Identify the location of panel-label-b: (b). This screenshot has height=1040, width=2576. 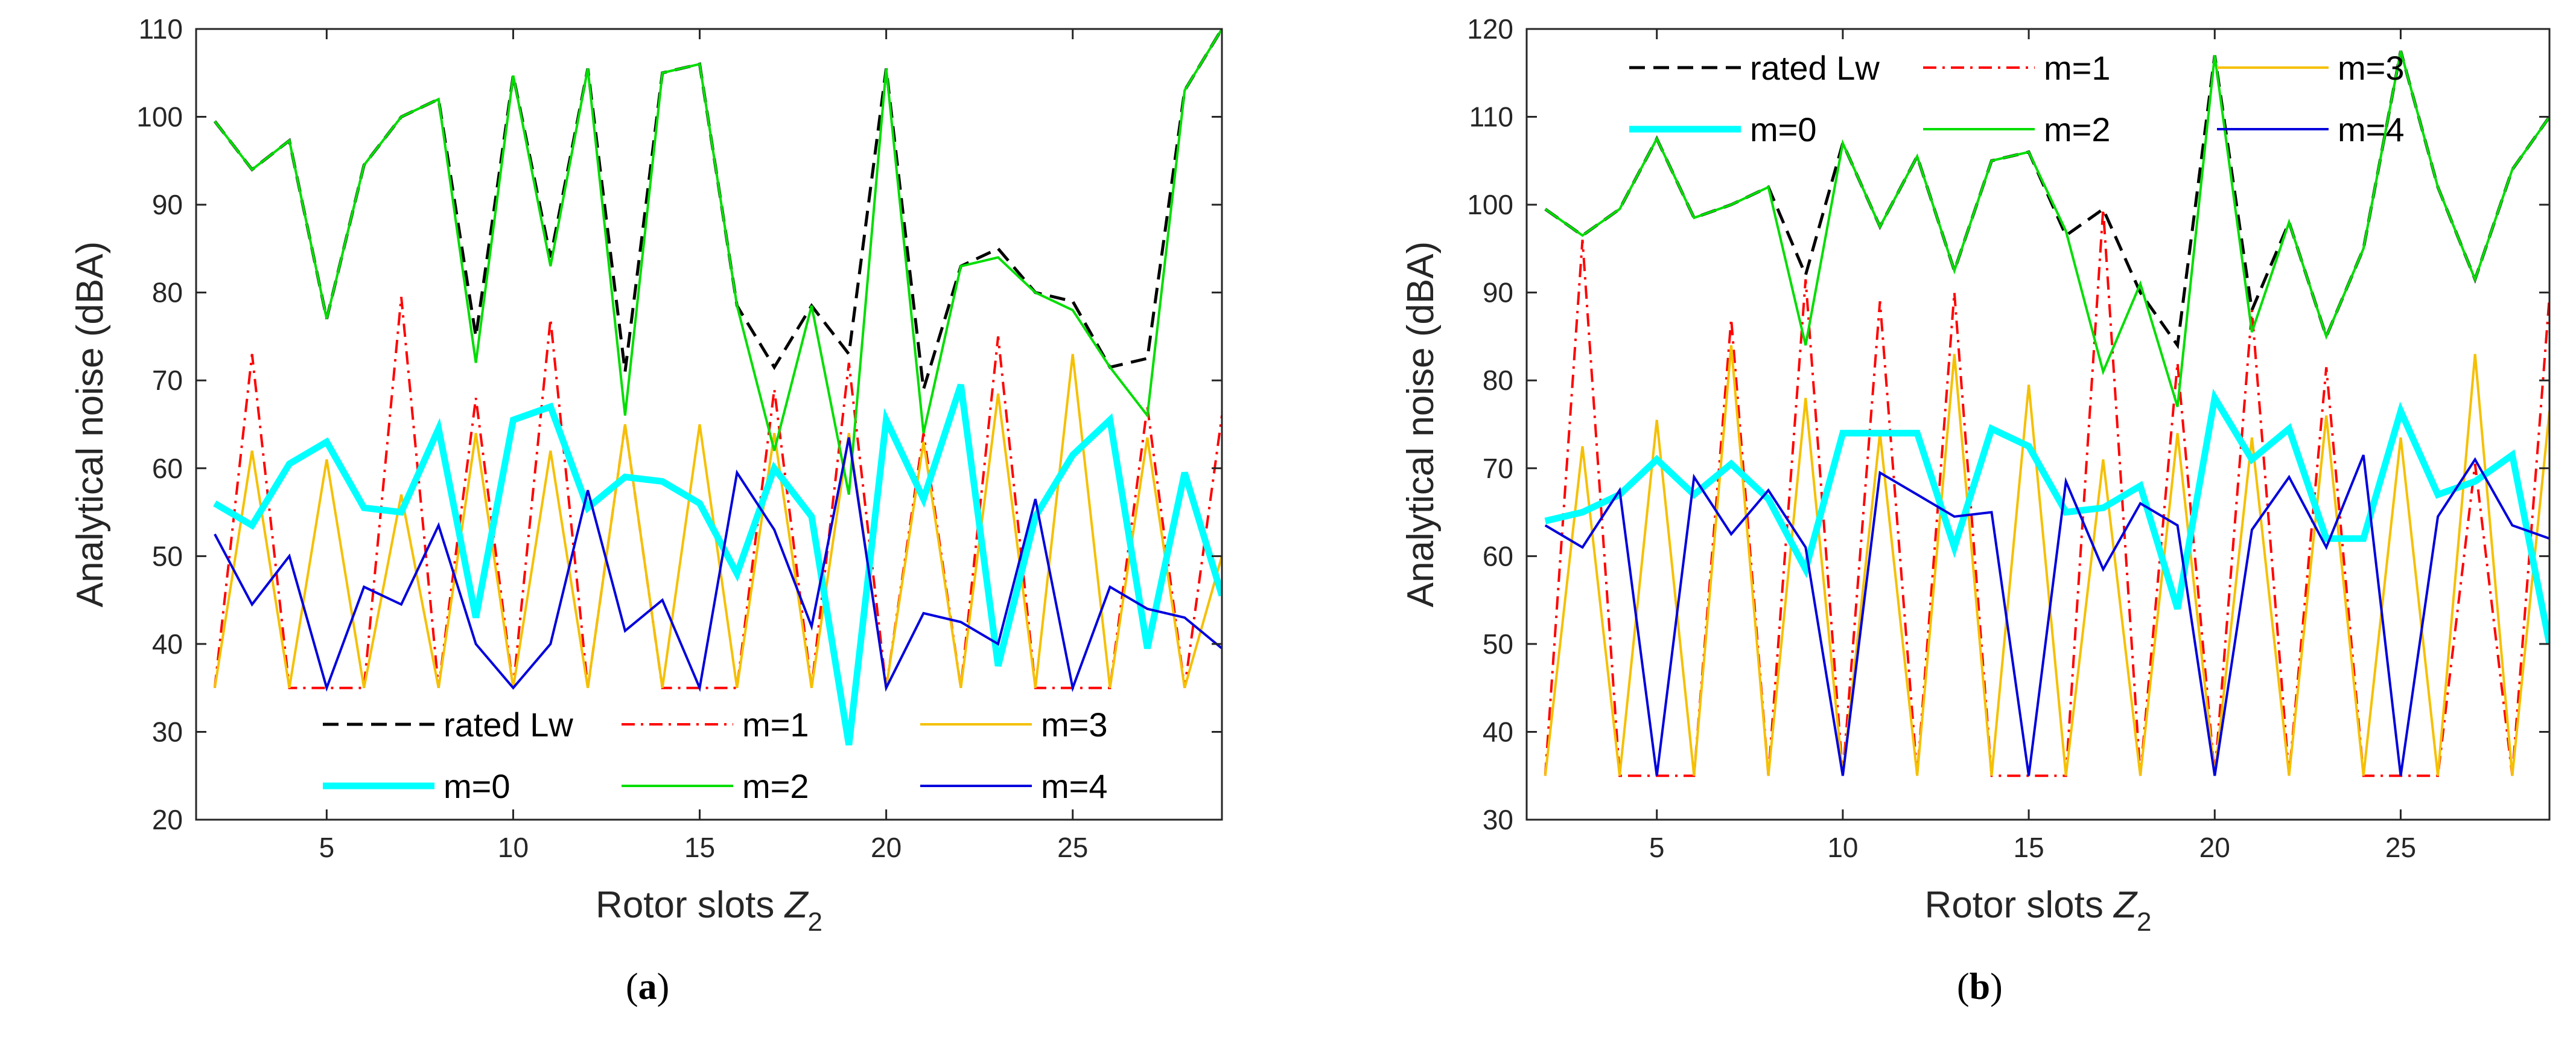
(1980, 987).